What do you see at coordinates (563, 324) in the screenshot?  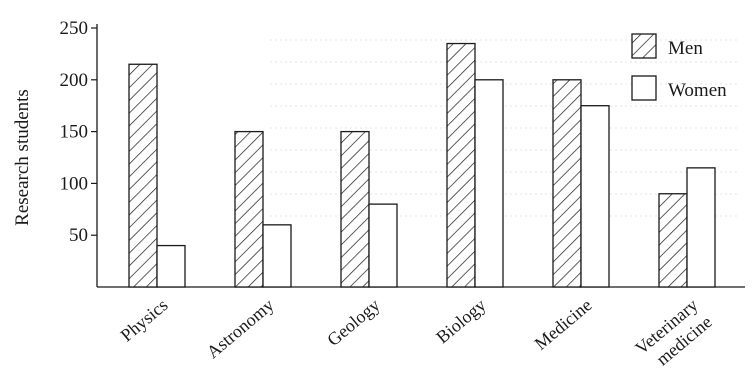 I see `x-category-label: Medicine` at bounding box center [563, 324].